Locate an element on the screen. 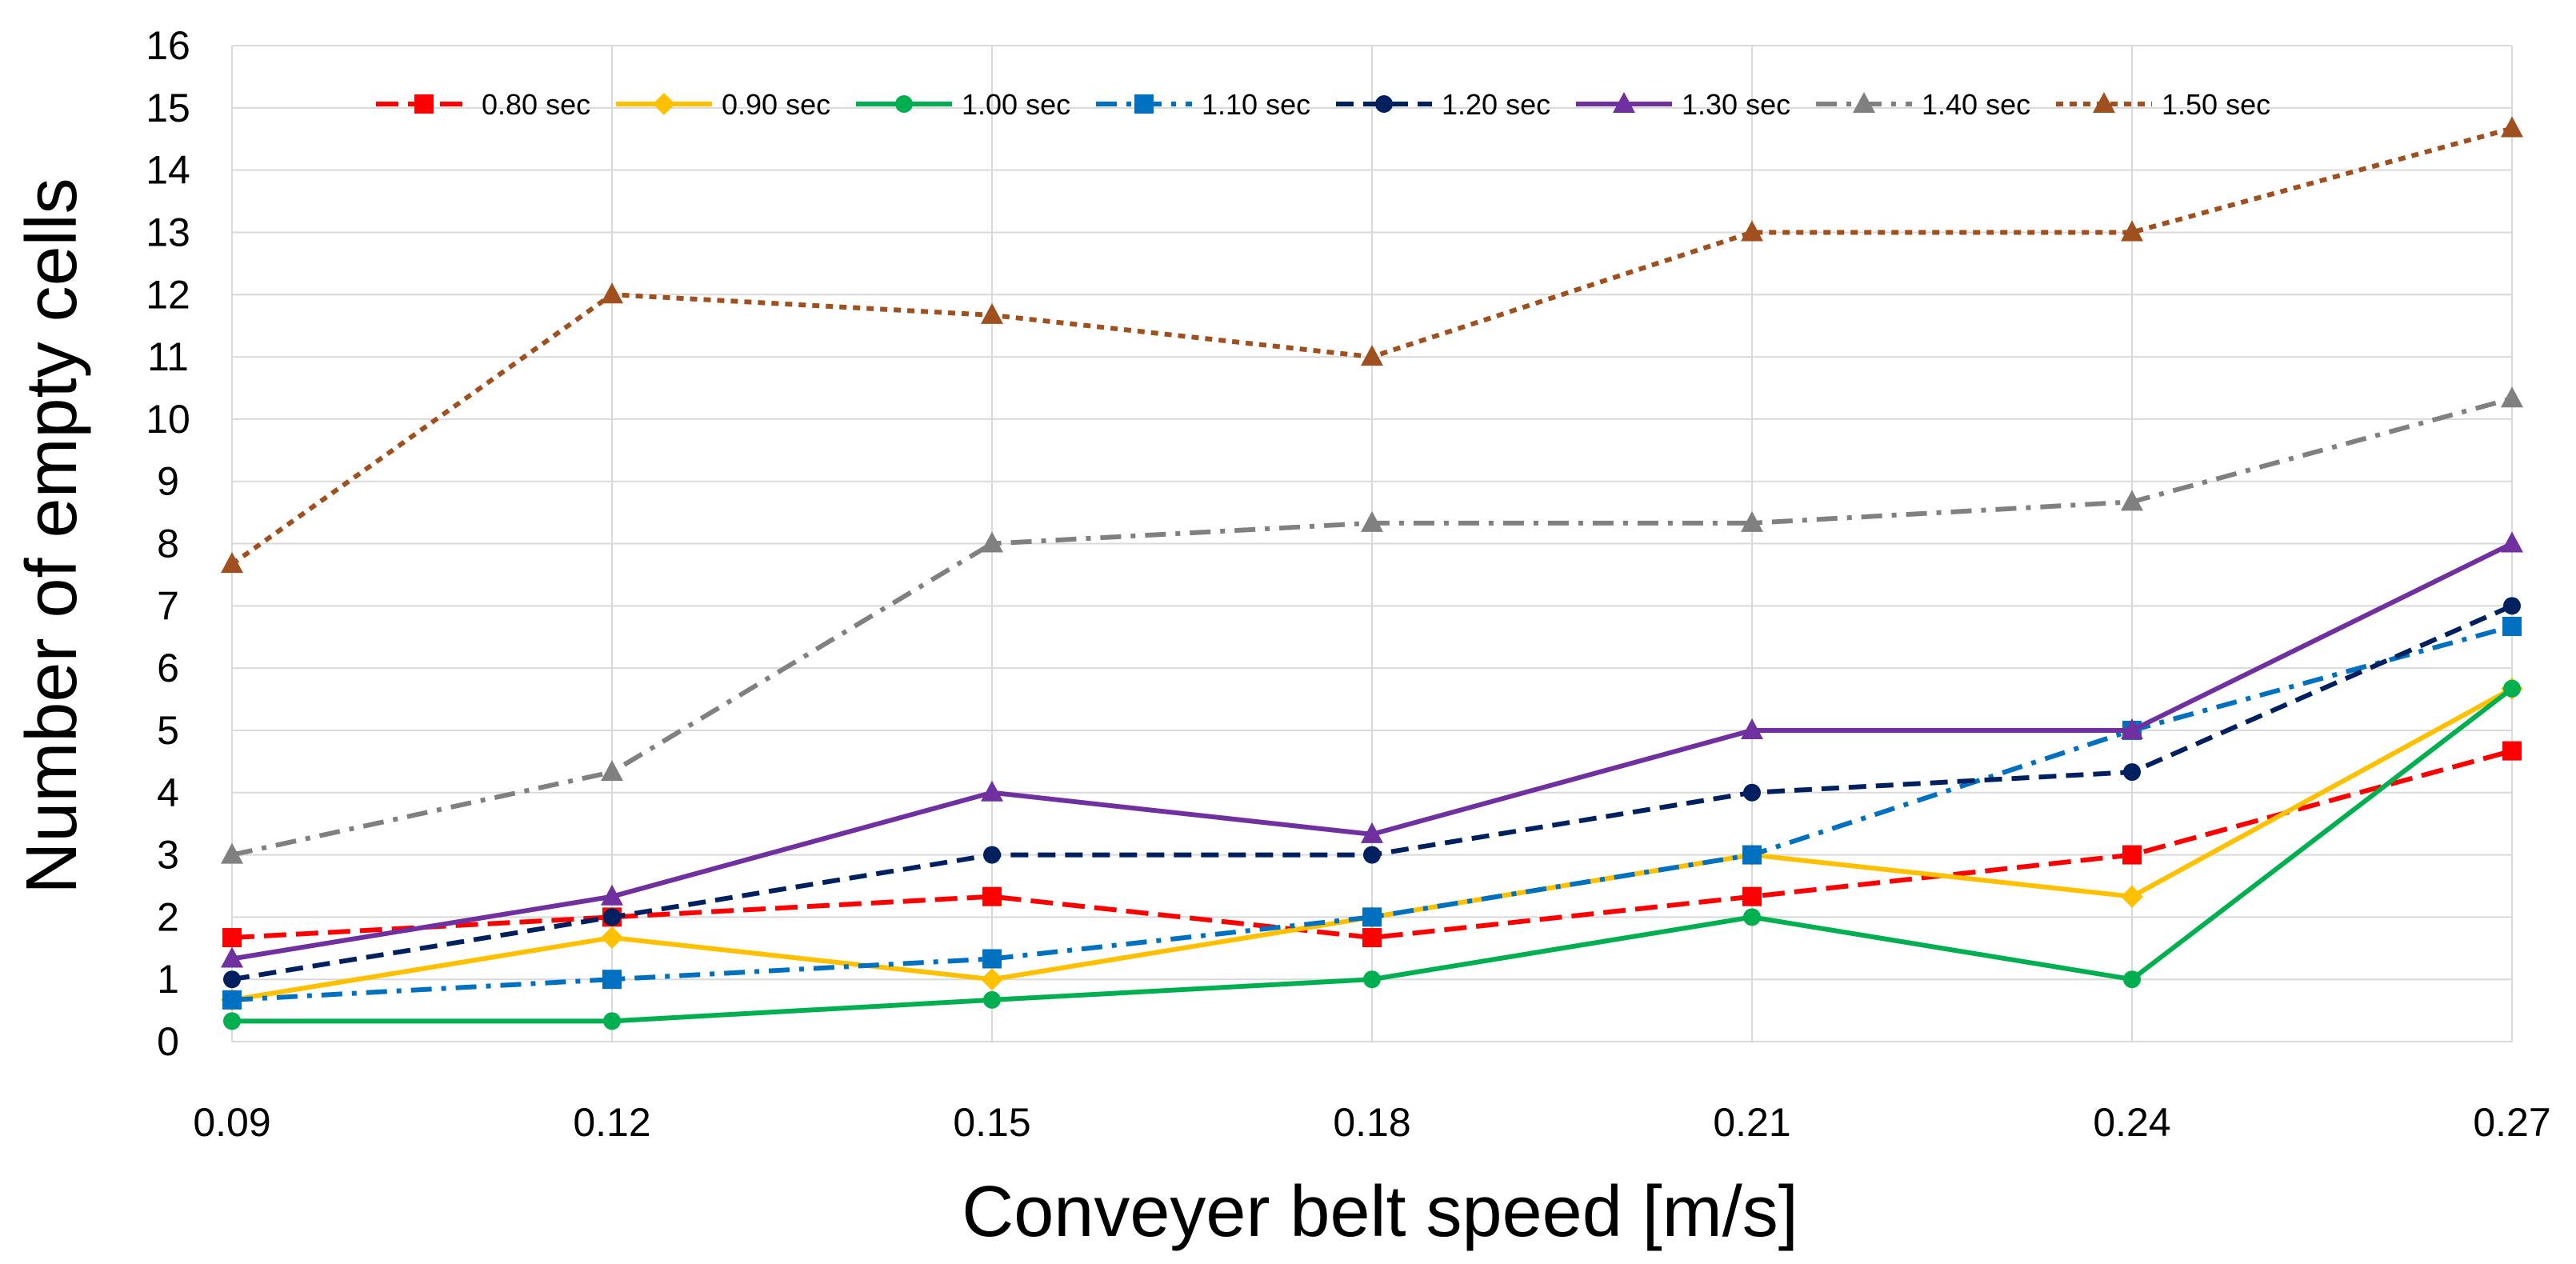  legend-label: 0.80 sec is located at coordinates (536, 104).